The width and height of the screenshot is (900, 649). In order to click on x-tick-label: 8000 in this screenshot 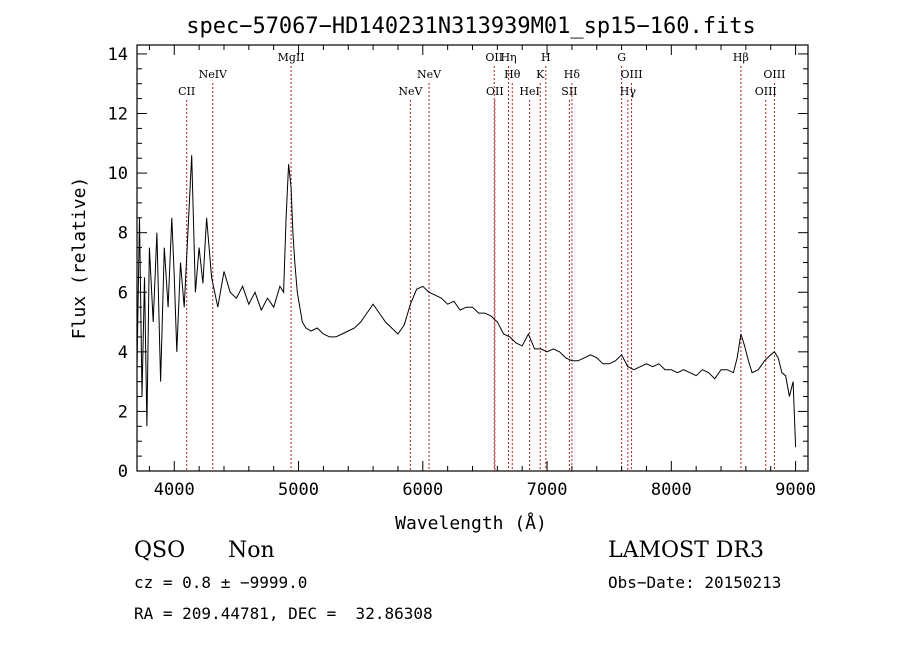, I will do `click(671, 490)`.